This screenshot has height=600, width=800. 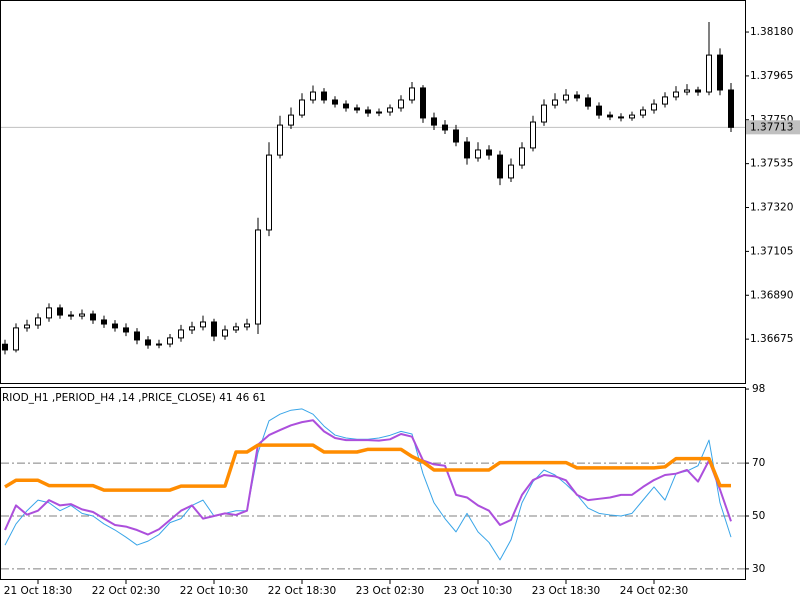 I want to click on y-tick-label: 1.36675, so click(x=771, y=339).